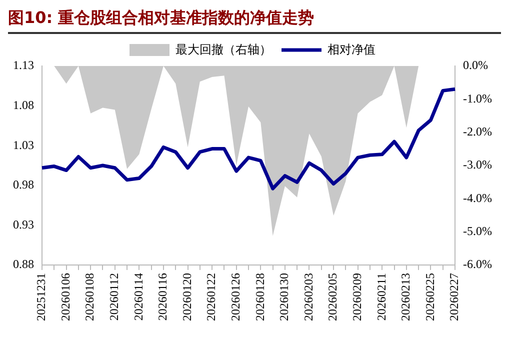 This screenshot has width=509, height=341. I want to click on x-tick-label: 20260120, so click(187, 297).